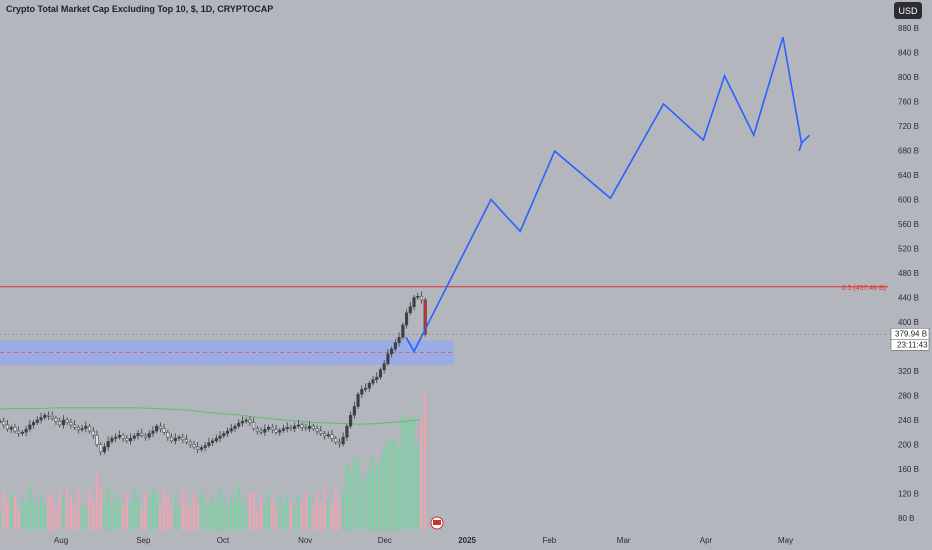 The height and width of the screenshot is (550, 932). Describe the element at coordinates (706, 540) in the screenshot. I see `x-tick-label: Apr` at that location.